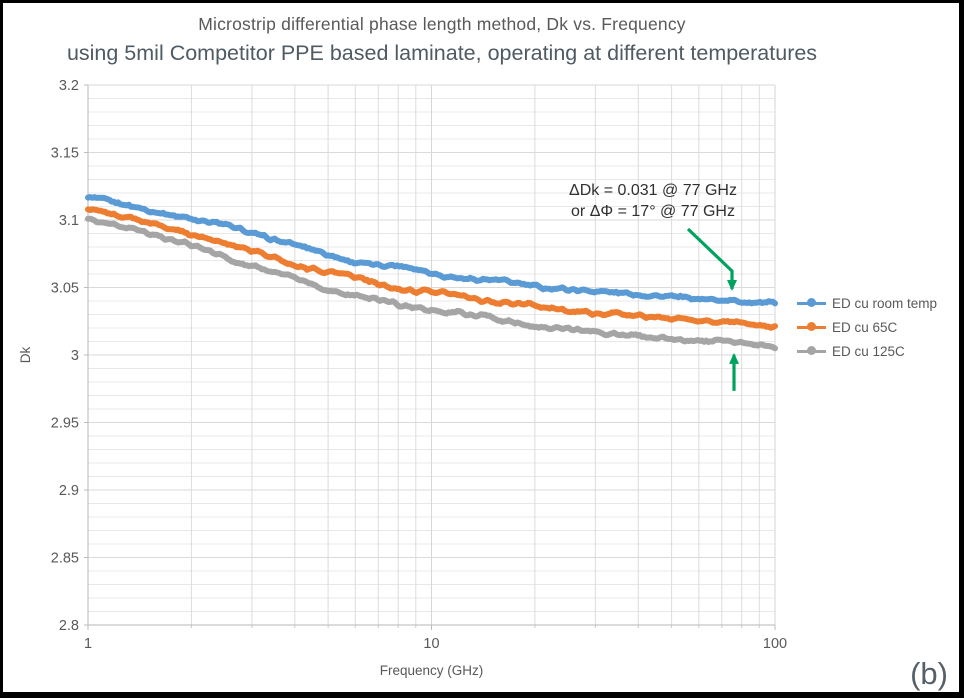  I want to click on legend-item-65c: ED cu 65C, so click(867, 327).